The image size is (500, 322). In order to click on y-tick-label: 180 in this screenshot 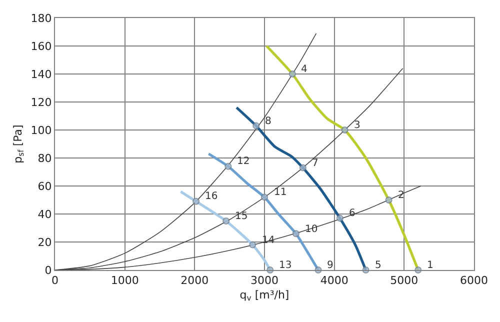, I will do `click(41, 18)`.